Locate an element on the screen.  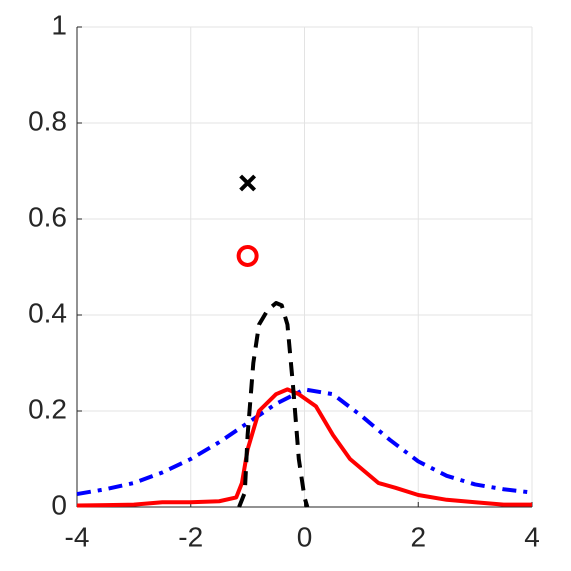
x-tick-label: -2 is located at coordinates (190, 536).